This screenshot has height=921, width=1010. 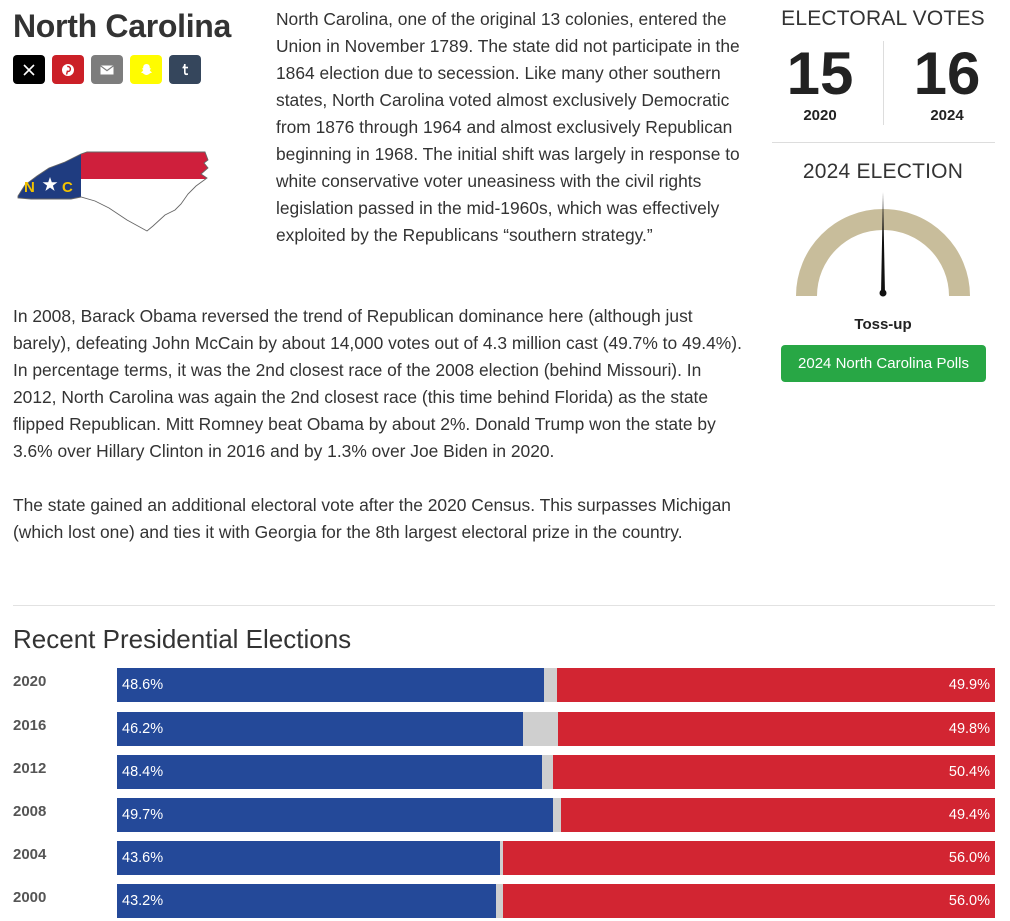 I want to click on rep-percent: 49.8%, so click(x=969, y=729).